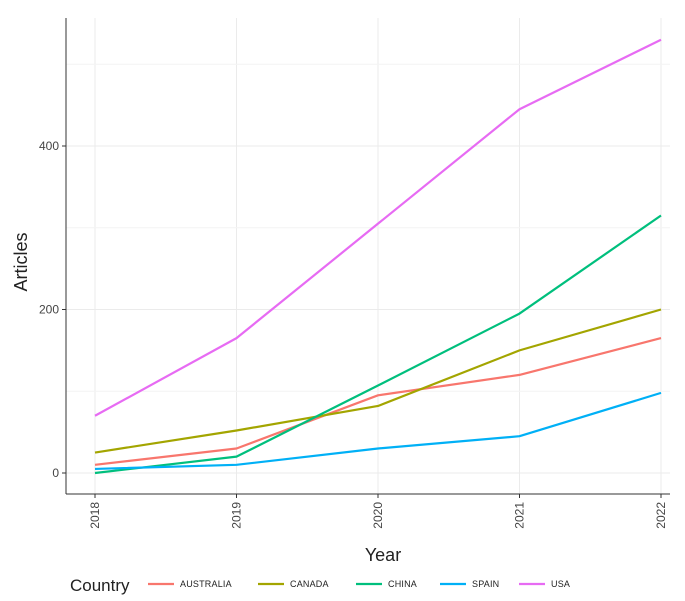 Image resolution: width=685 pixels, height=601 pixels. What do you see at coordinates (485, 584) in the screenshot?
I see `legend-label-spain: SPAIN` at bounding box center [485, 584].